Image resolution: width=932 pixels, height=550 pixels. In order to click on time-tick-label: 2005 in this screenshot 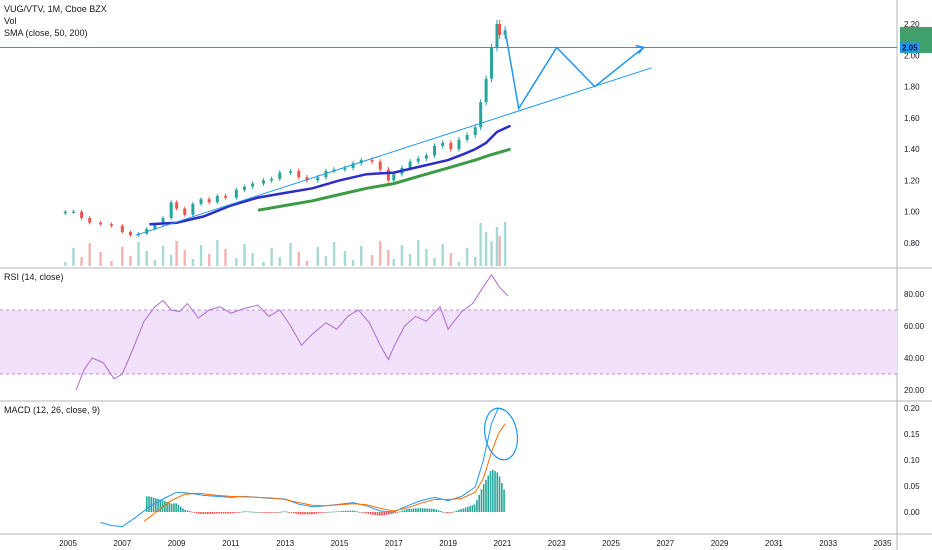, I will do `click(68, 543)`.